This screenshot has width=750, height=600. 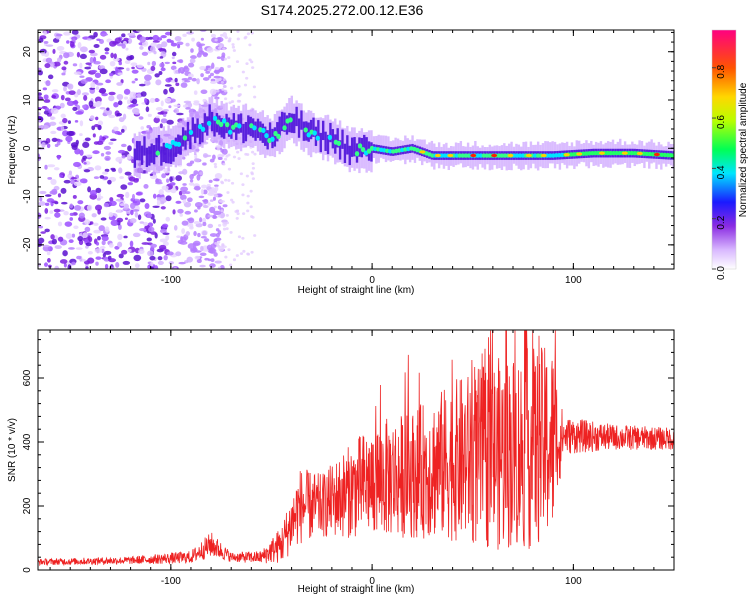 What do you see at coordinates (624, 153) in the screenshot?
I see `ridge-hotspot` at bounding box center [624, 153].